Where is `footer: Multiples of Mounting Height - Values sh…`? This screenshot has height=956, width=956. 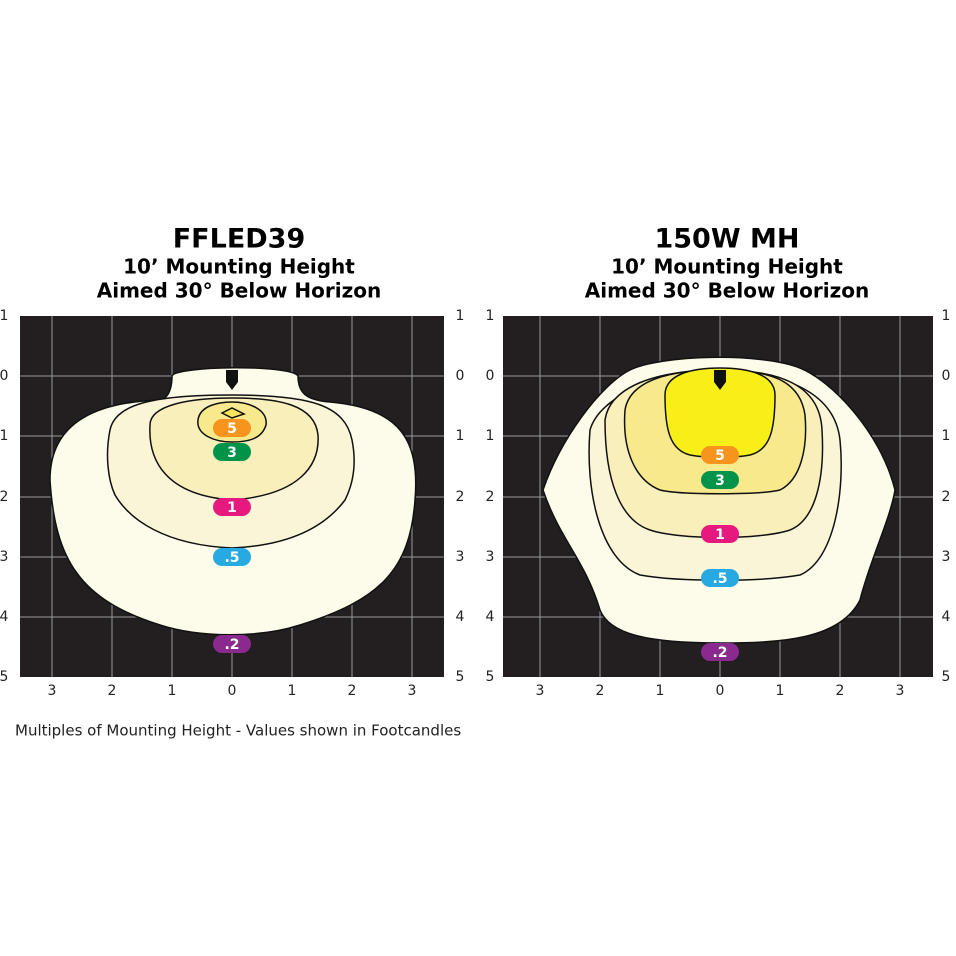
footer: Multiples of Mounting Height - Values sh… is located at coordinates (238, 731).